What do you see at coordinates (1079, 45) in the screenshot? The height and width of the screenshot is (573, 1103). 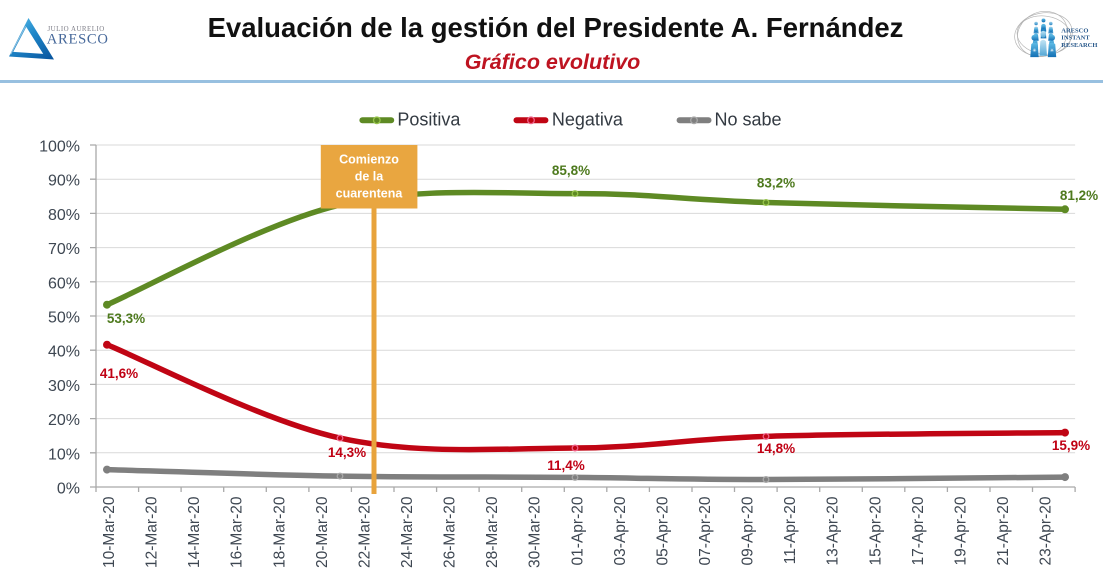 I see `svg-text: RESEARCH` at bounding box center [1079, 45].